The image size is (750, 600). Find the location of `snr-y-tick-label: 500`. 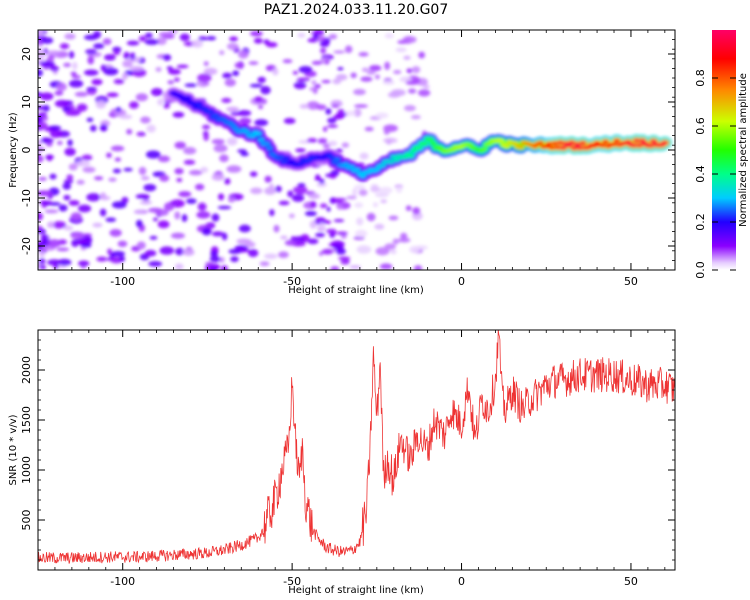

snr-y-tick-label: 500 is located at coordinates (26, 520).